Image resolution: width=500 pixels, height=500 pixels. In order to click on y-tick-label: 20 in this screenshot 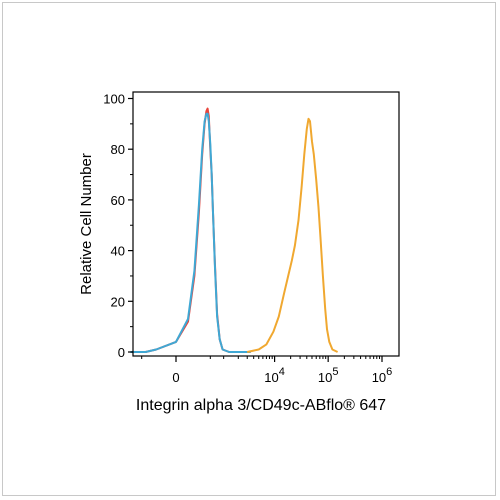, I will do `click(118, 301)`.